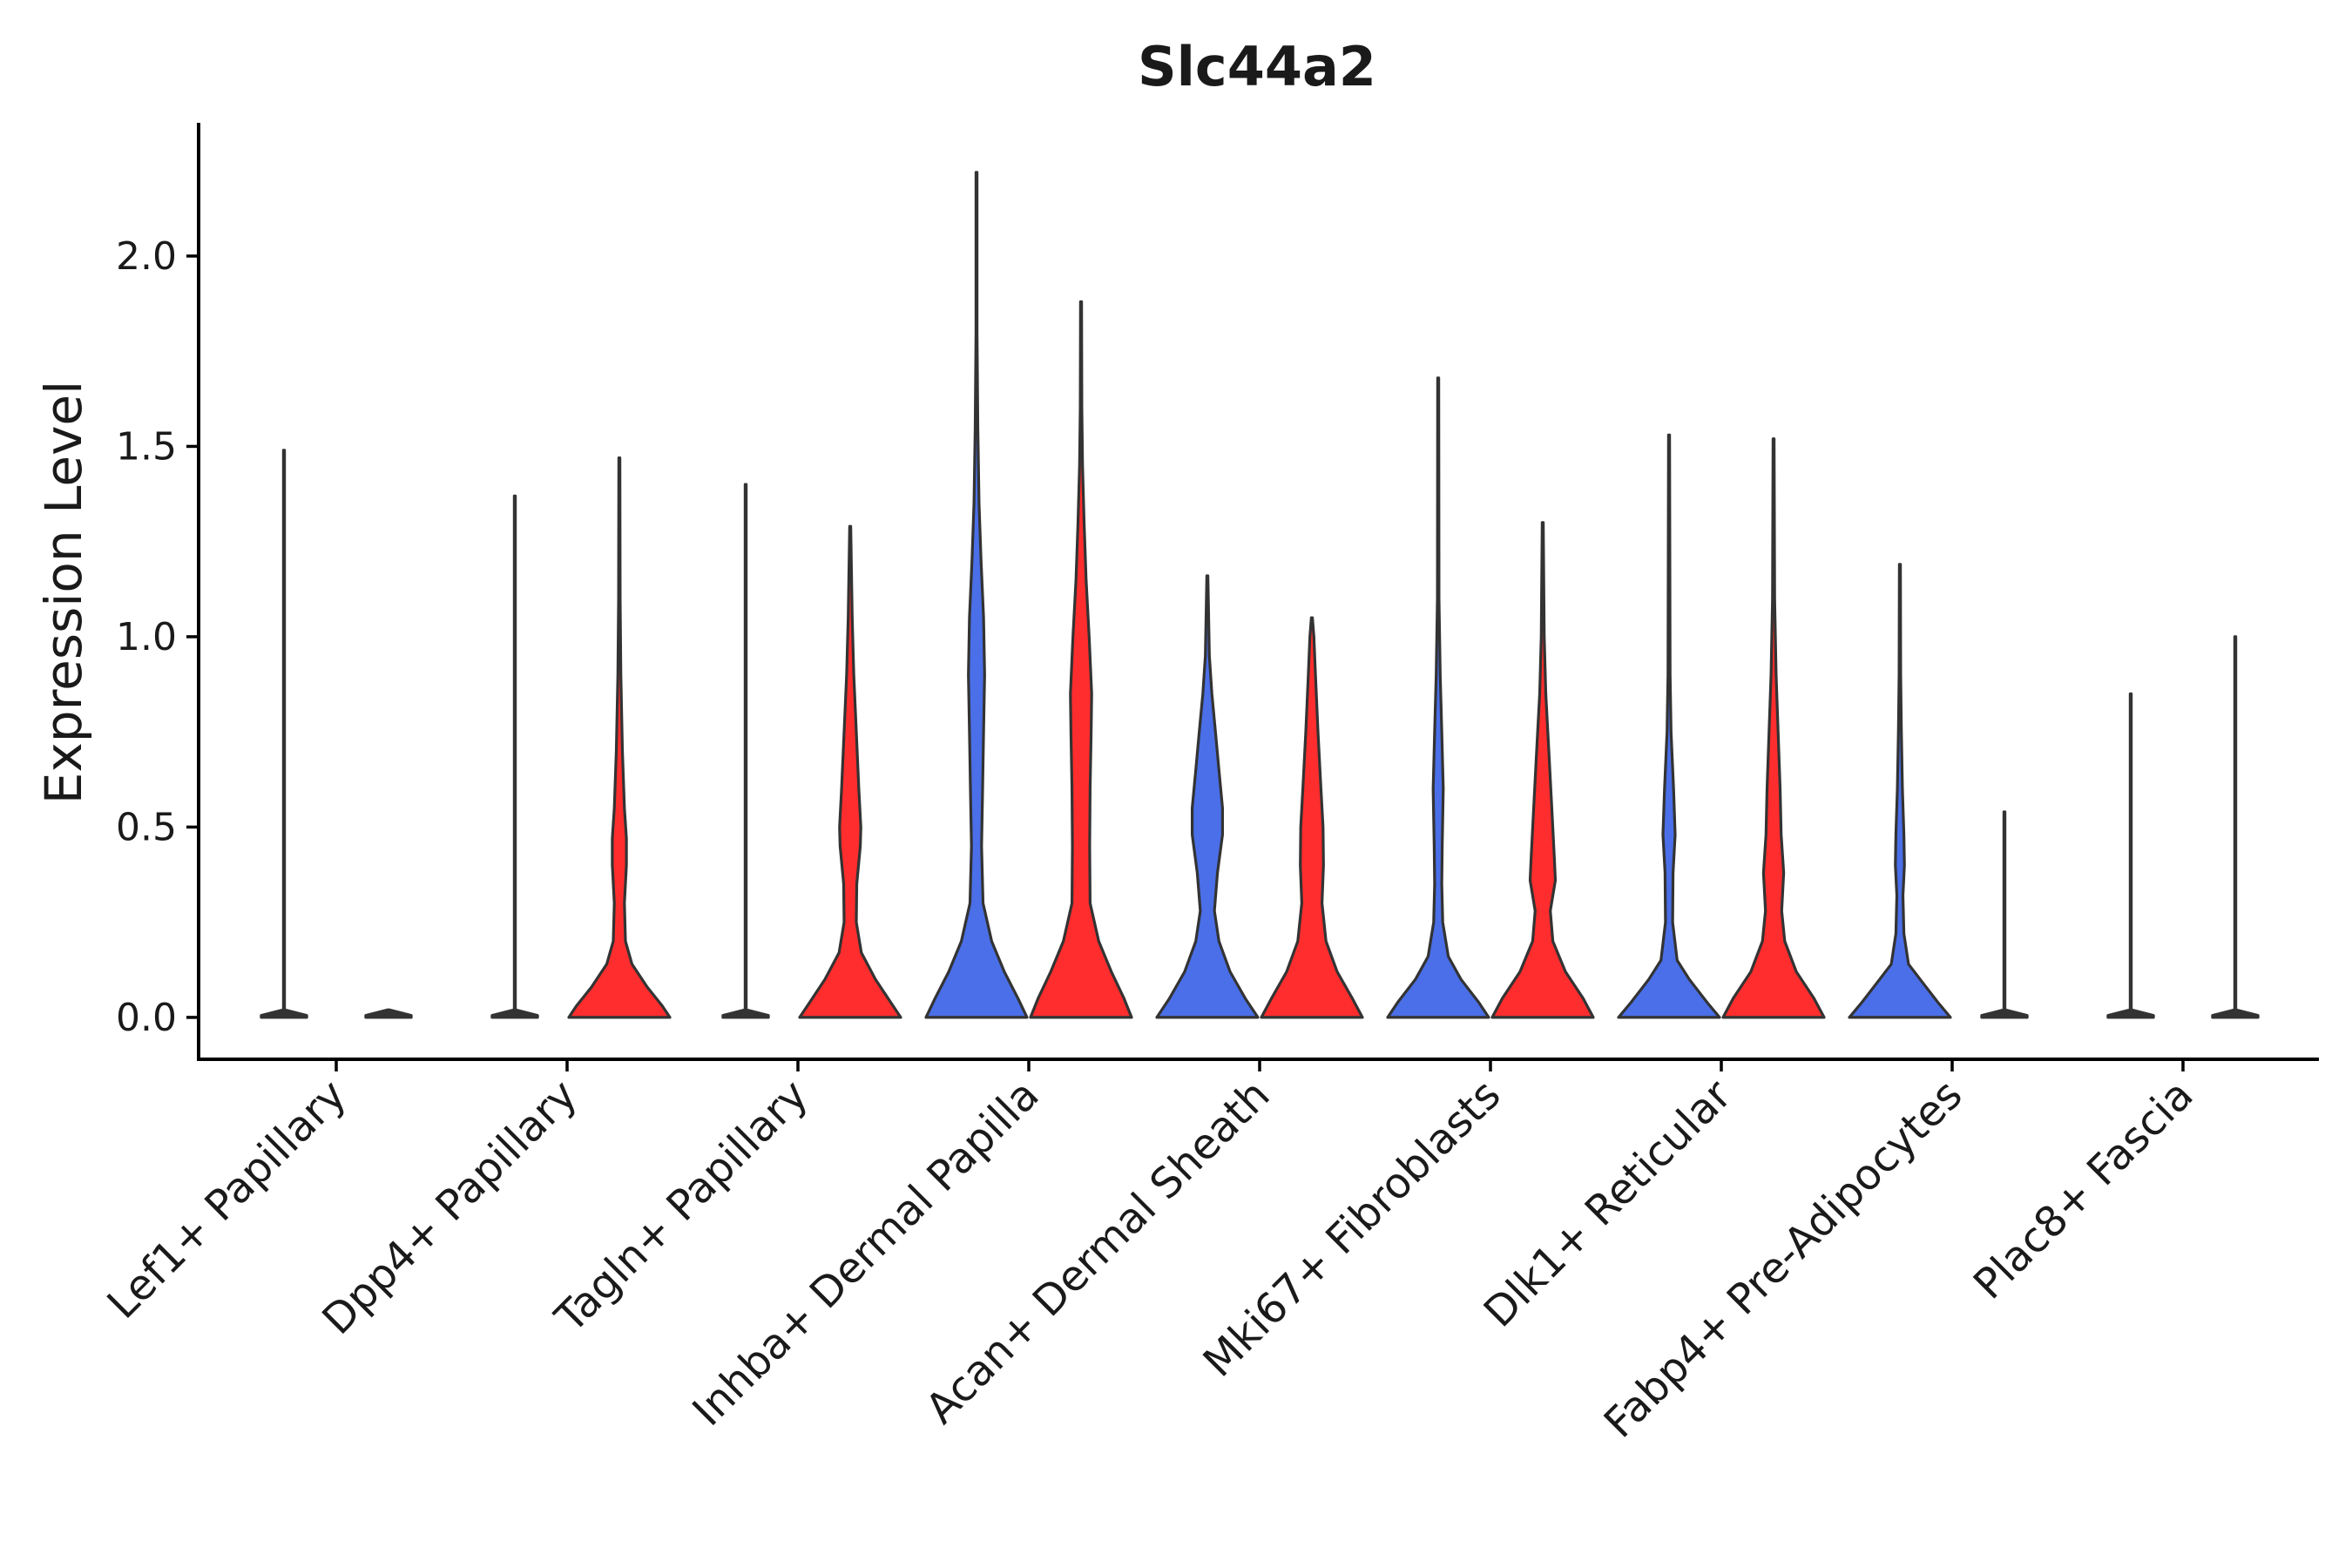  Describe the element at coordinates (681, 1206) in the screenshot. I see `x-tick-label: Tagln+ Papillary` at that location.